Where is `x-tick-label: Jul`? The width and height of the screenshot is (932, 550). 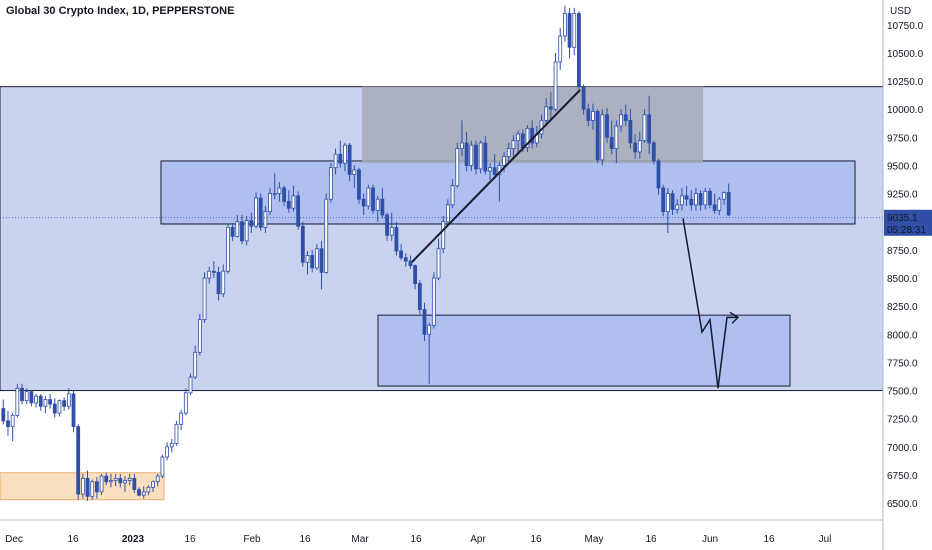 x-tick-label: Jul is located at coordinates (825, 539).